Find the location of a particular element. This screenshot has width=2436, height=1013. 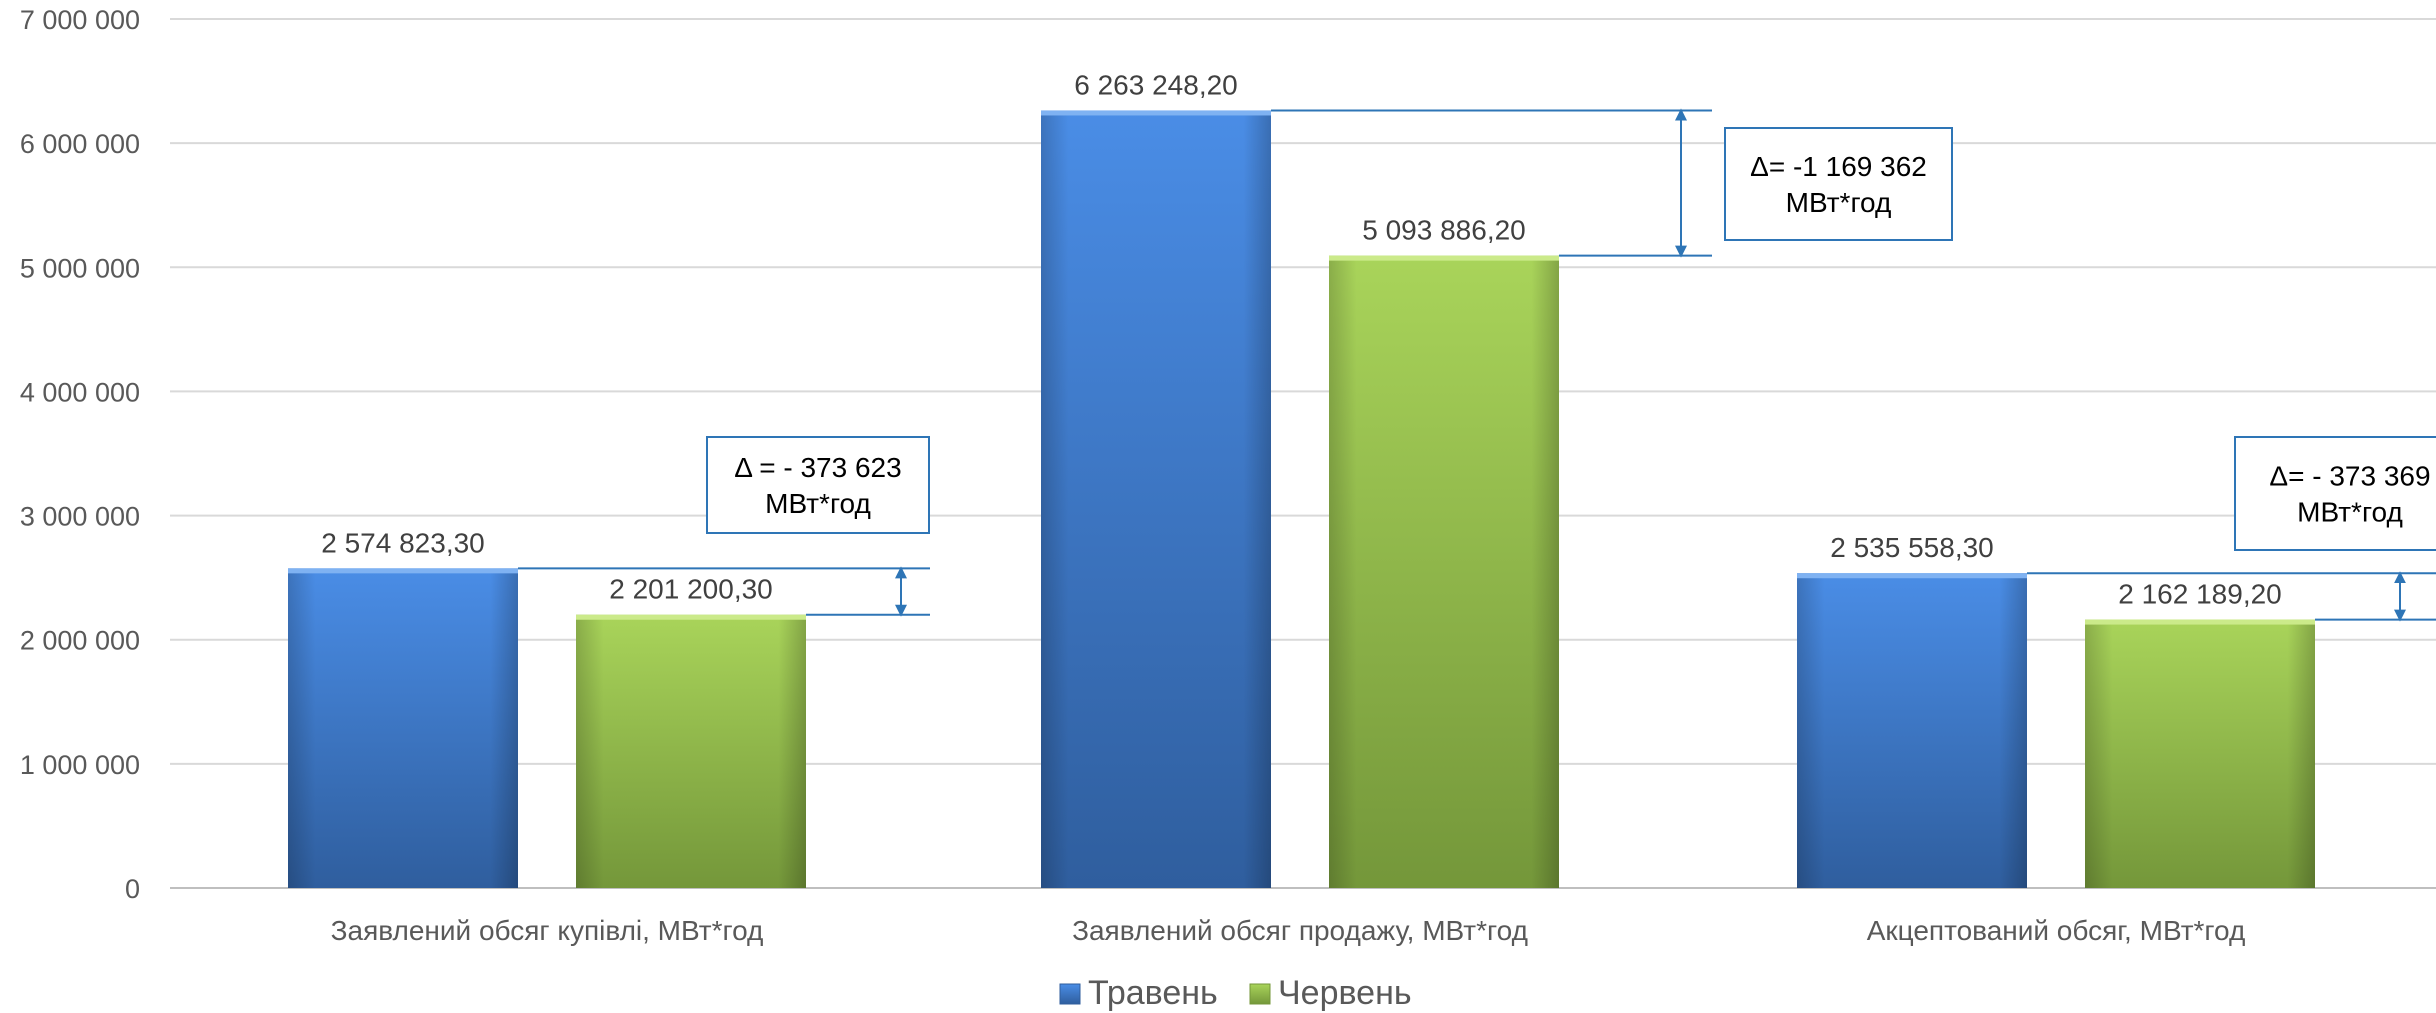

y-tick-label: 4 000 000 is located at coordinates (80, 392).